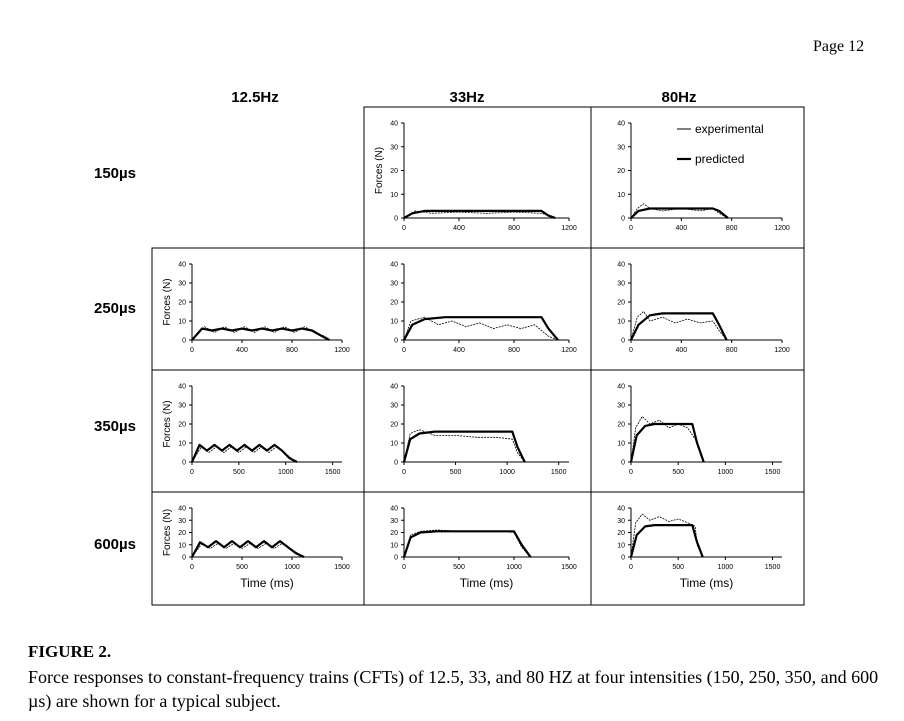 This screenshot has height=721, width=904. What do you see at coordinates (631, 472) in the screenshot?
I see `x-tick-label-7-0: 0` at bounding box center [631, 472].